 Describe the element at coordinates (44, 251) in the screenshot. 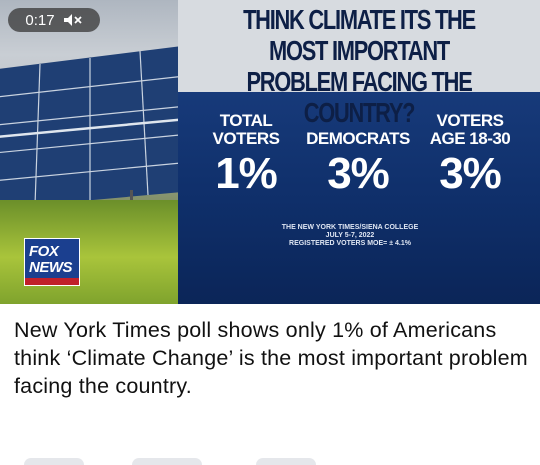

I see `logo-text-fox: FOX` at that location.